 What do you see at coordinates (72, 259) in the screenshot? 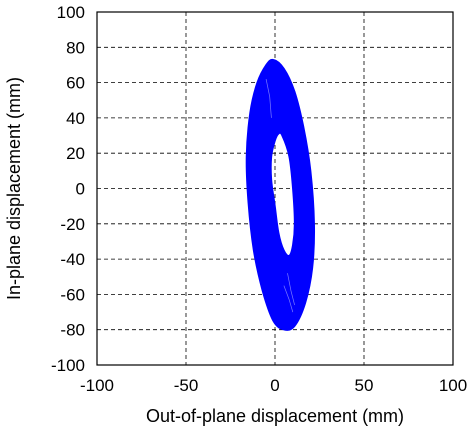
I see `y-tick-label: -40` at bounding box center [72, 259].